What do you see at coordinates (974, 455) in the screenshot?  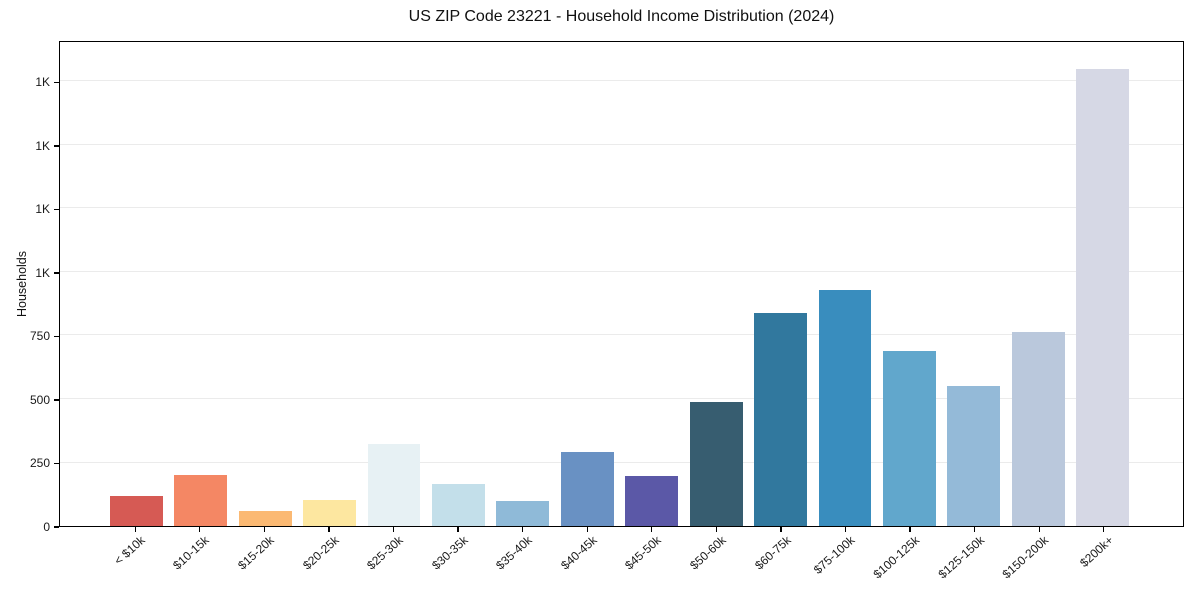 I see `bar-$125-150k` at bounding box center [974, 455].